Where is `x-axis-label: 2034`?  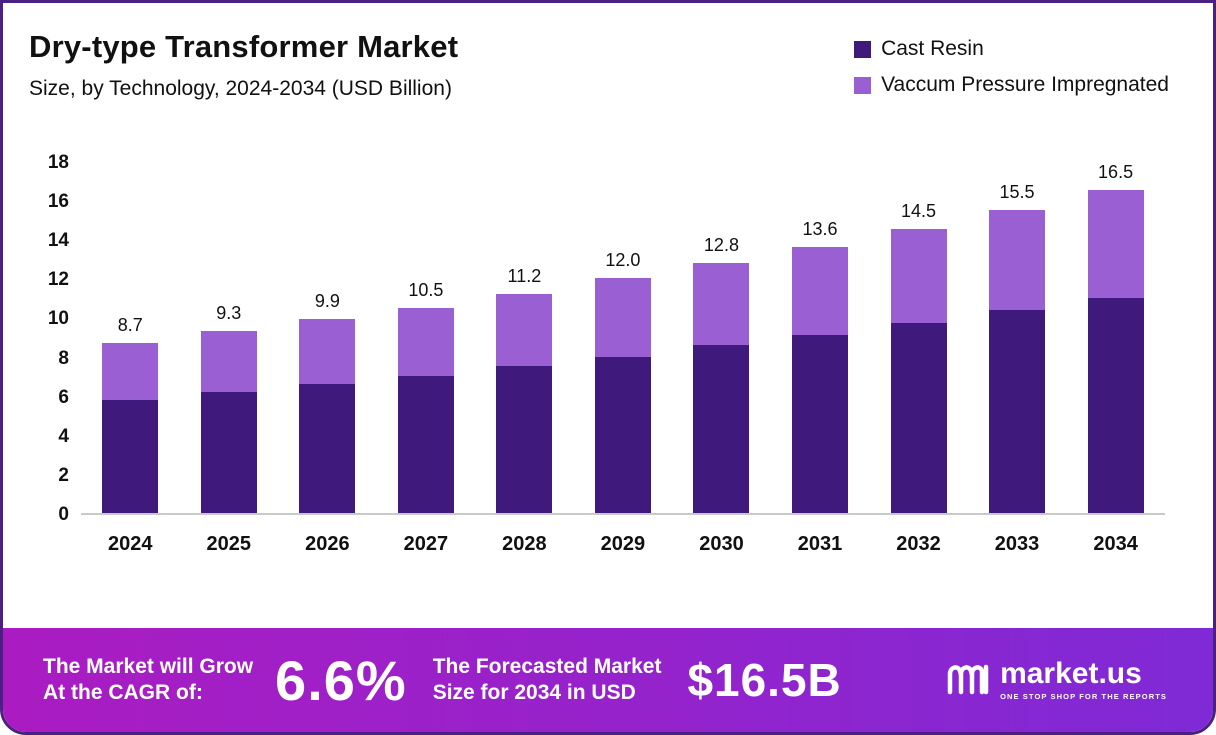 x-axis-label: 2034 is located at coordinates (1115, 544).